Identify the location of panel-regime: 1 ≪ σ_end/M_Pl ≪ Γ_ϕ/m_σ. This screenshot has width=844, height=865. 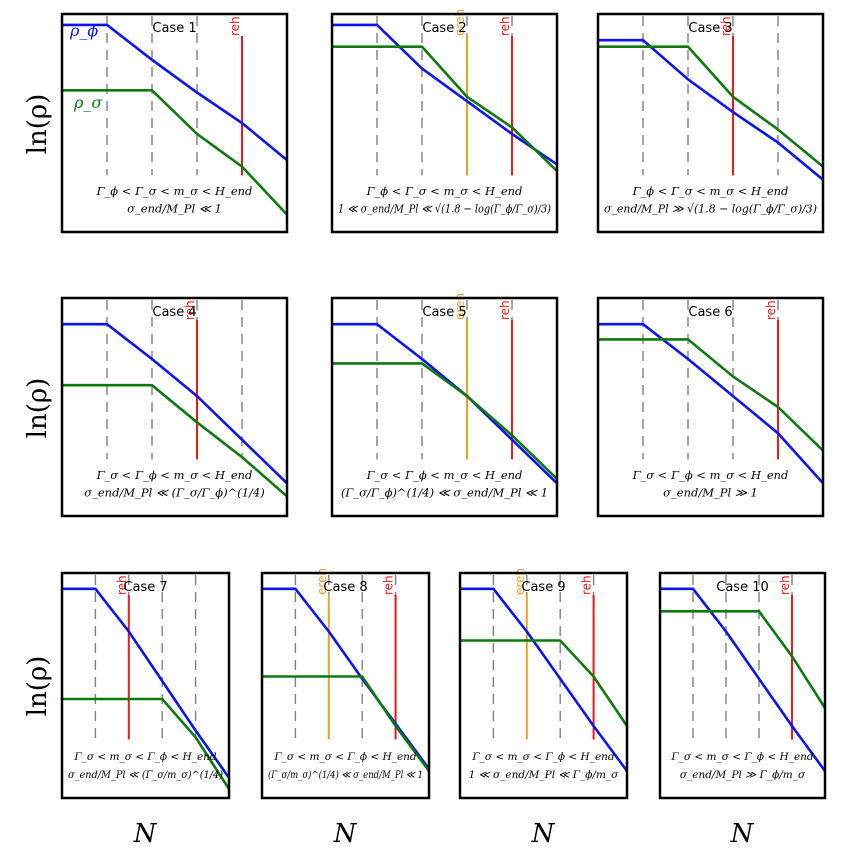
(544, 775).